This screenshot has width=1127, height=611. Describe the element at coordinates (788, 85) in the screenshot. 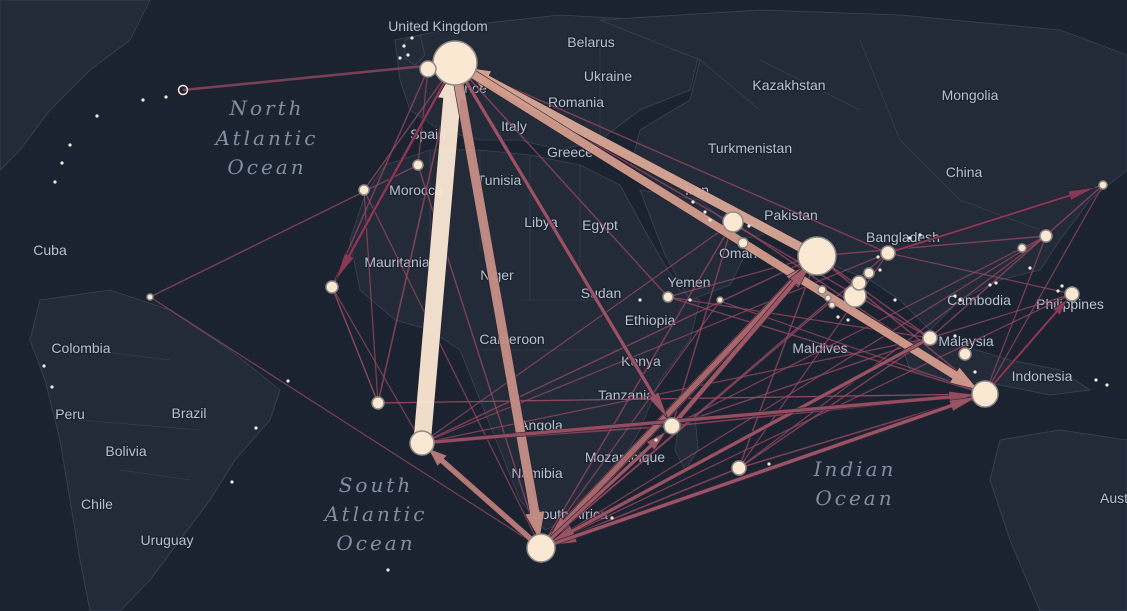

I see `country-label: Kazakhstan` at that location.